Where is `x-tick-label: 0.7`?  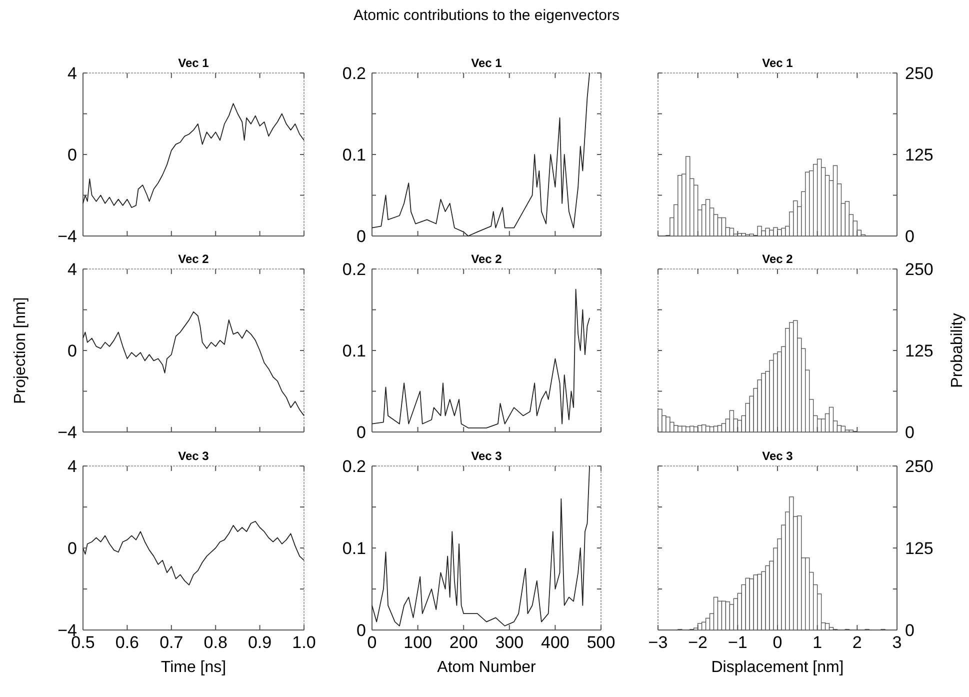 x-tick-label: 0.7 is located at coordinates (172, 642).